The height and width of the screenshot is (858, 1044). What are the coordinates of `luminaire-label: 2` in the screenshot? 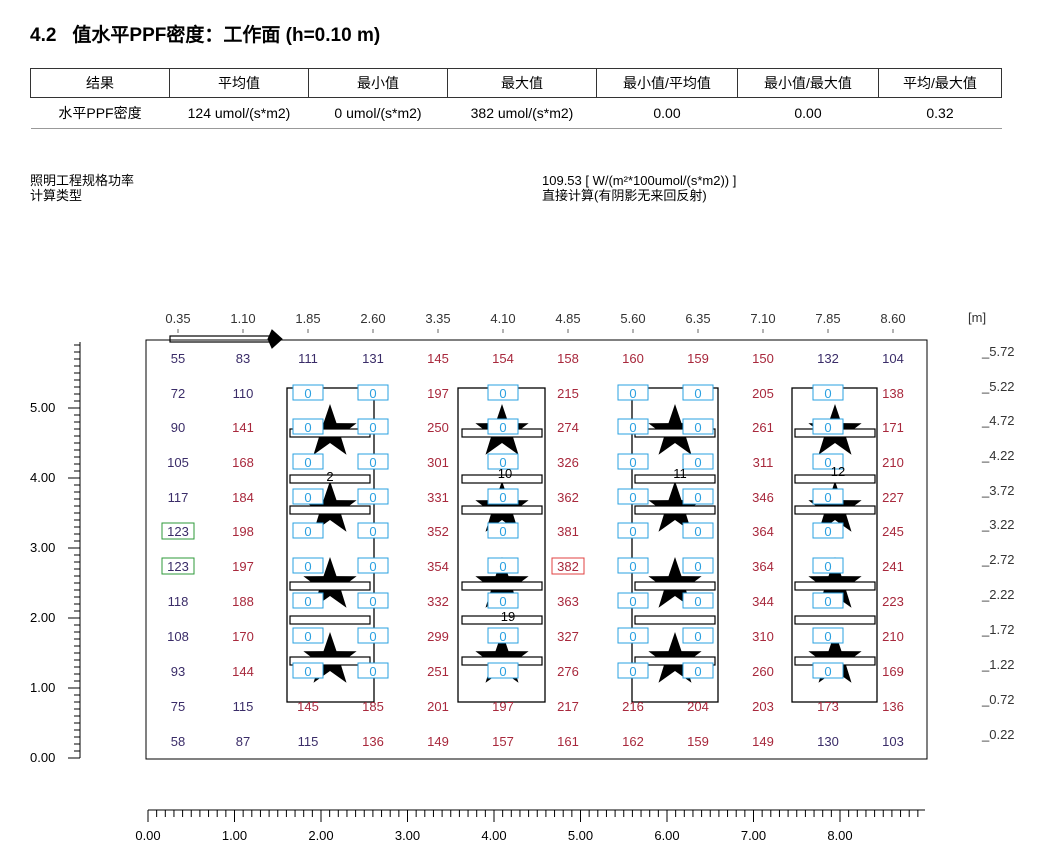 It's located at (329, 476).